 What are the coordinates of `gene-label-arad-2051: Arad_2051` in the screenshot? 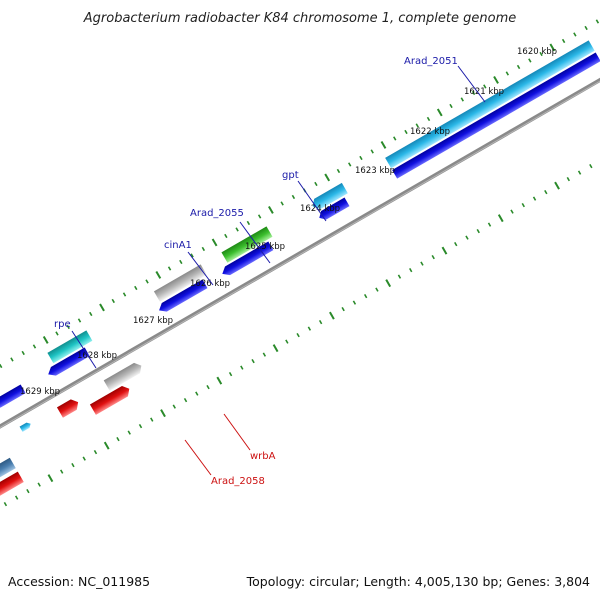 It's located at (431, 61).